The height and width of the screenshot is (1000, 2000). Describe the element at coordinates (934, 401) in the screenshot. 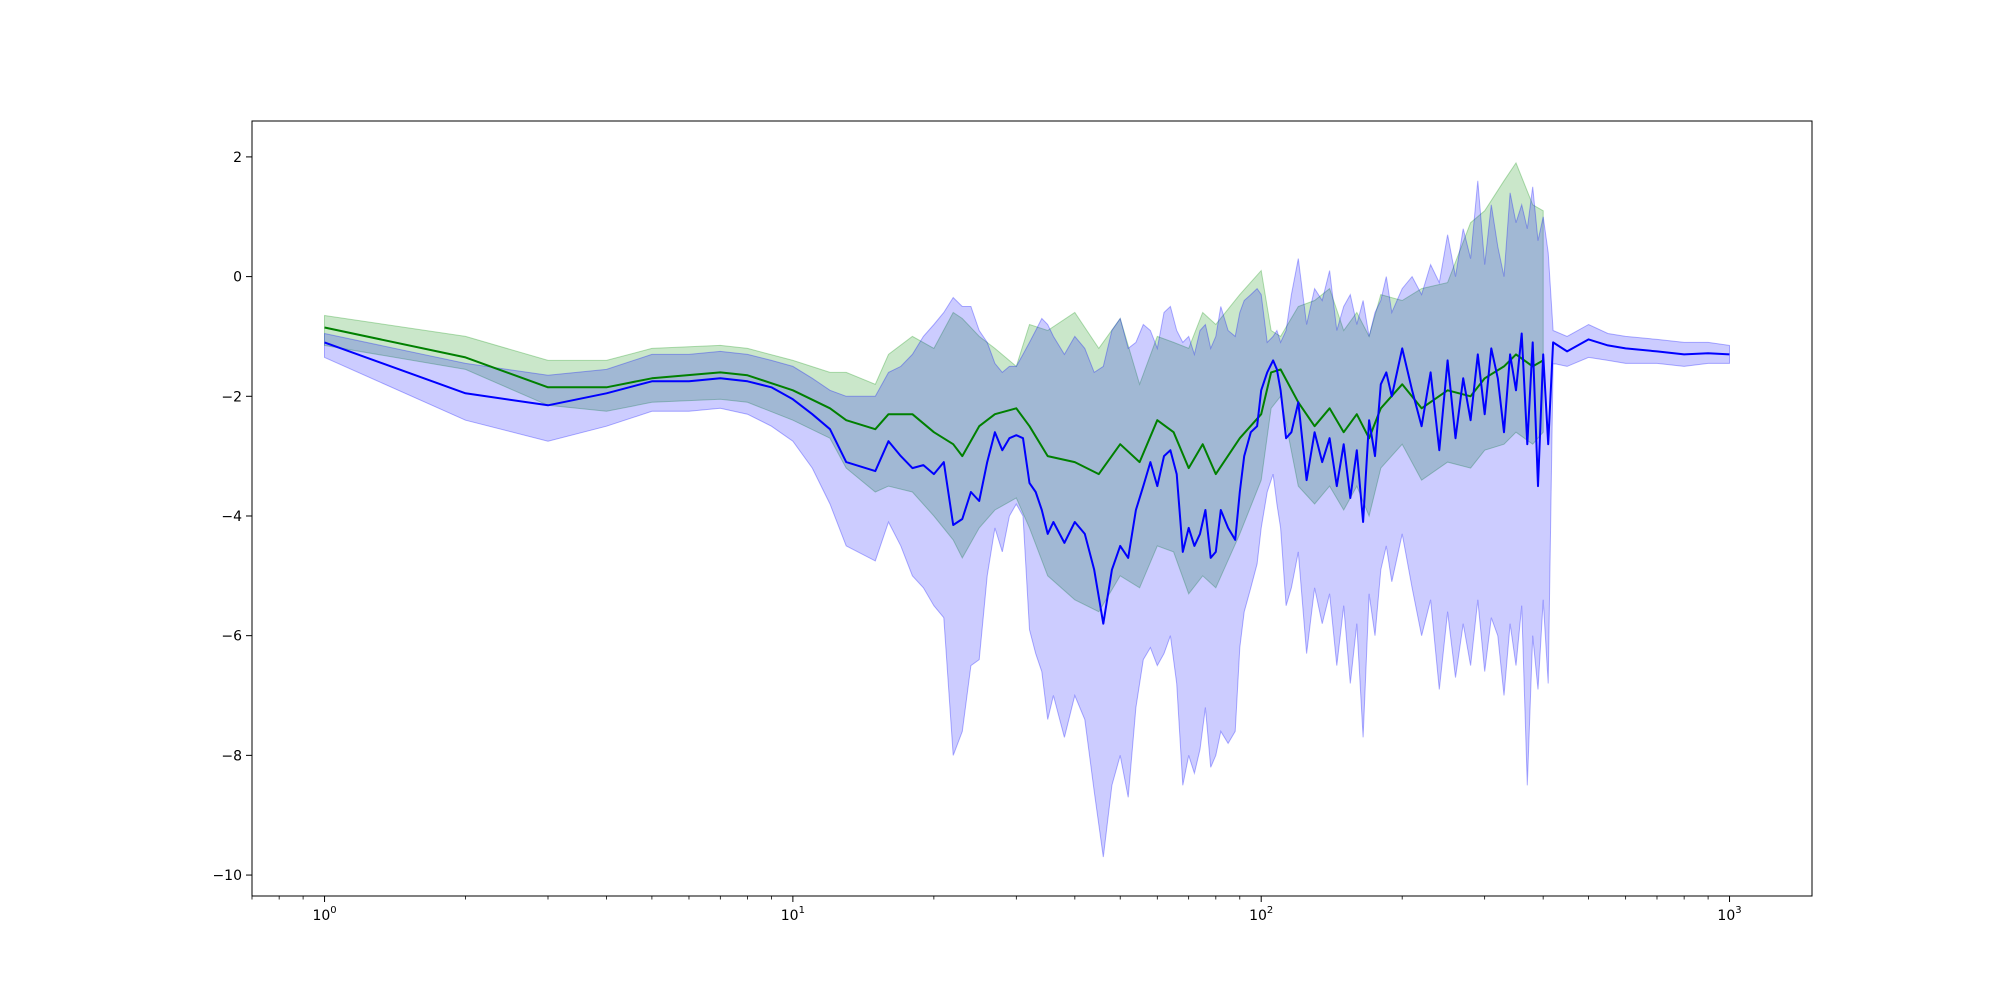

I see `series-0-line` at that location.